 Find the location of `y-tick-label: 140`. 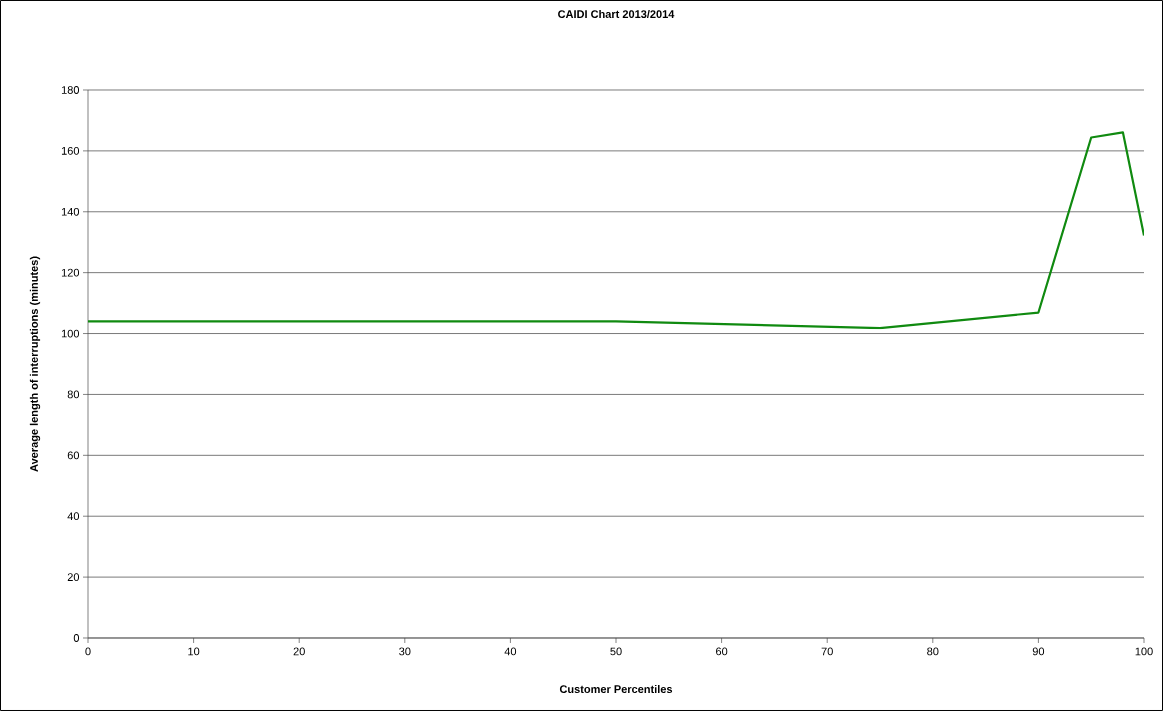

y-tick-label: 140 is located at coordinates (70, 211).